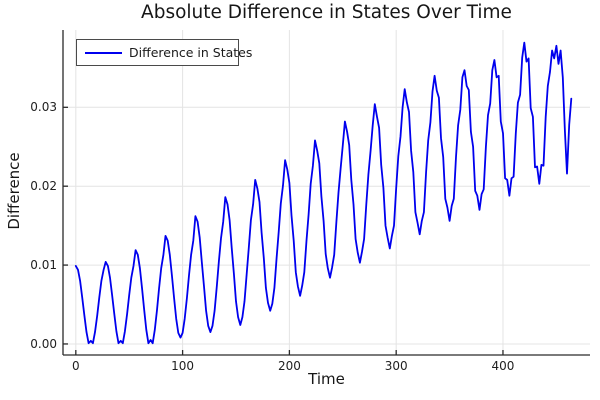  Describe the element at coordinates (289, 366) in the screenshot. I see `x-tick-label: 200` at that location.